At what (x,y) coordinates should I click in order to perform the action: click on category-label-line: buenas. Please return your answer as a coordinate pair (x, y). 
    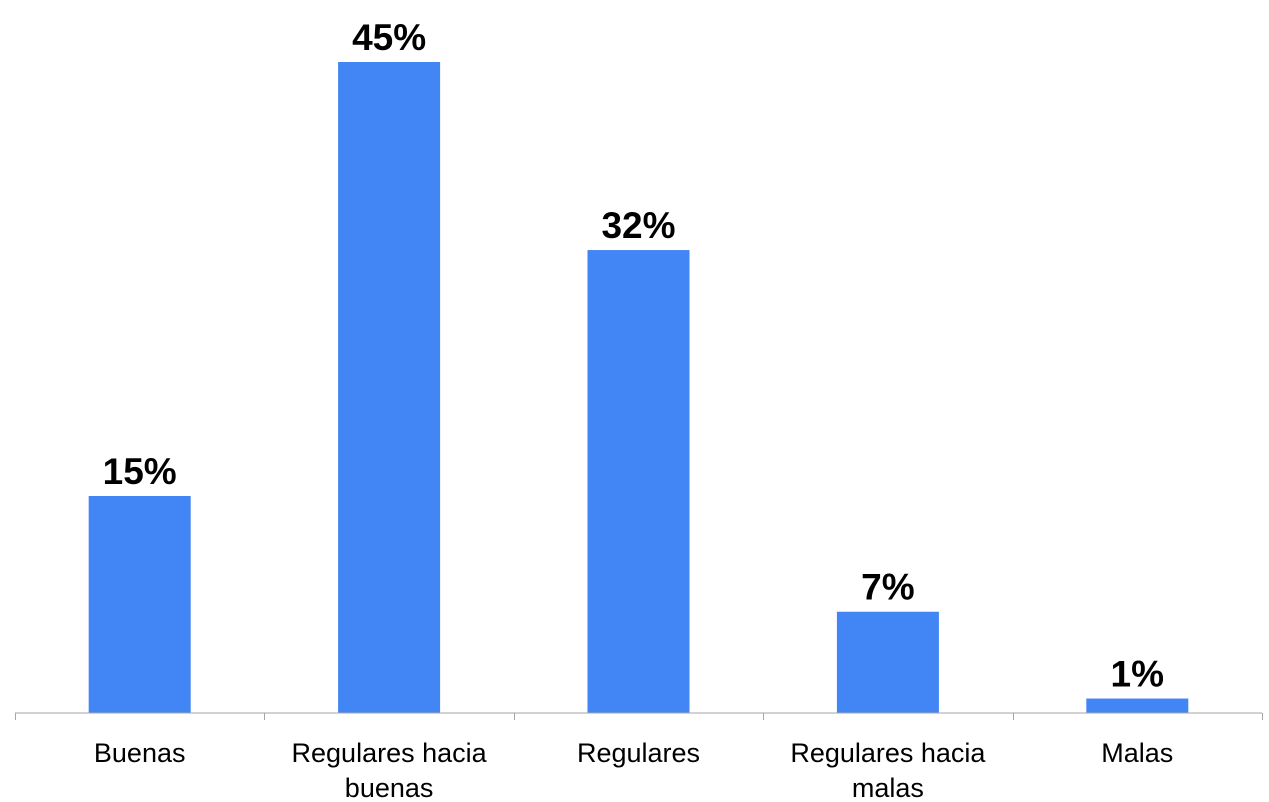
    Looking at the image, I should click on (389, 787).